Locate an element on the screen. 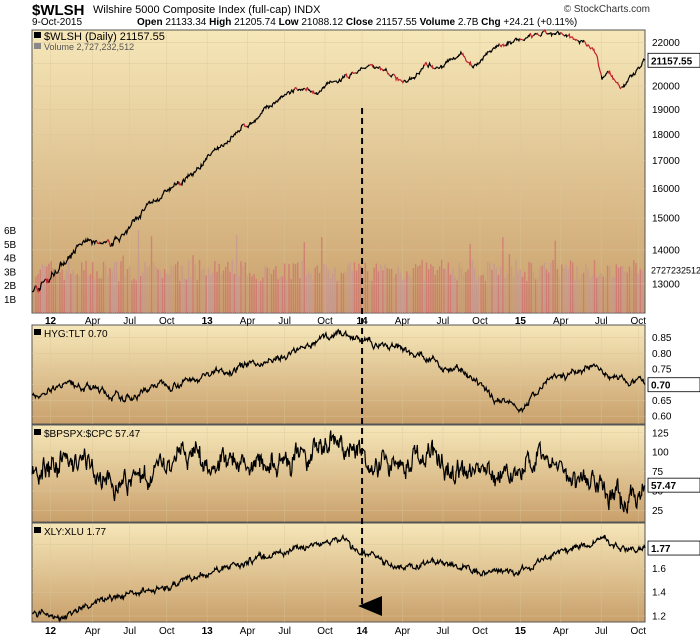 Image resolution: width=700 pixels, height=639 pixels. chart-date: 9-Oct-2015 is located at coordinates (57, 22).